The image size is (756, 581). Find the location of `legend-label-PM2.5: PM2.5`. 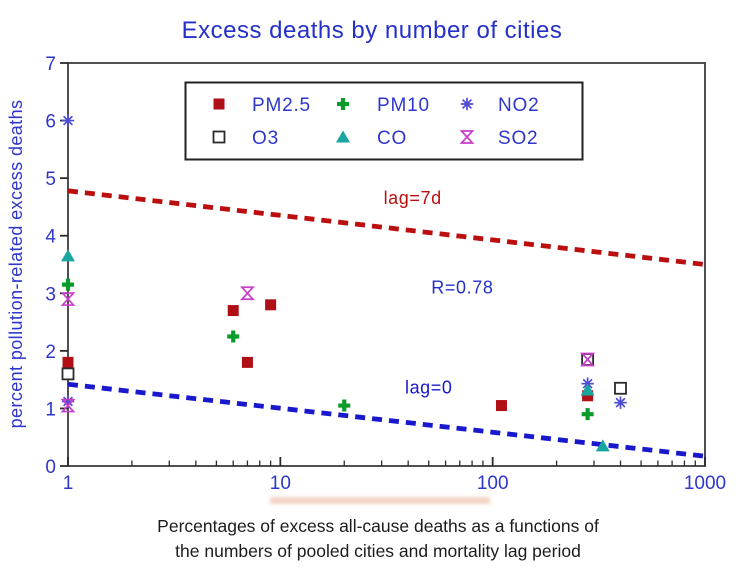

legend-label-PM2.5: PM2.5 is located at coordinates (281, 105).